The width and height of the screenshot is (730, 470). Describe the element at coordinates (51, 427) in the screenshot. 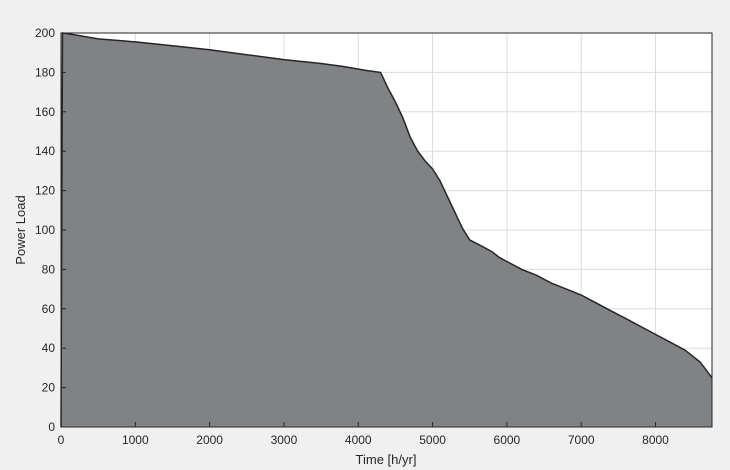

I see `y-tick-label-0: 0` at that location.